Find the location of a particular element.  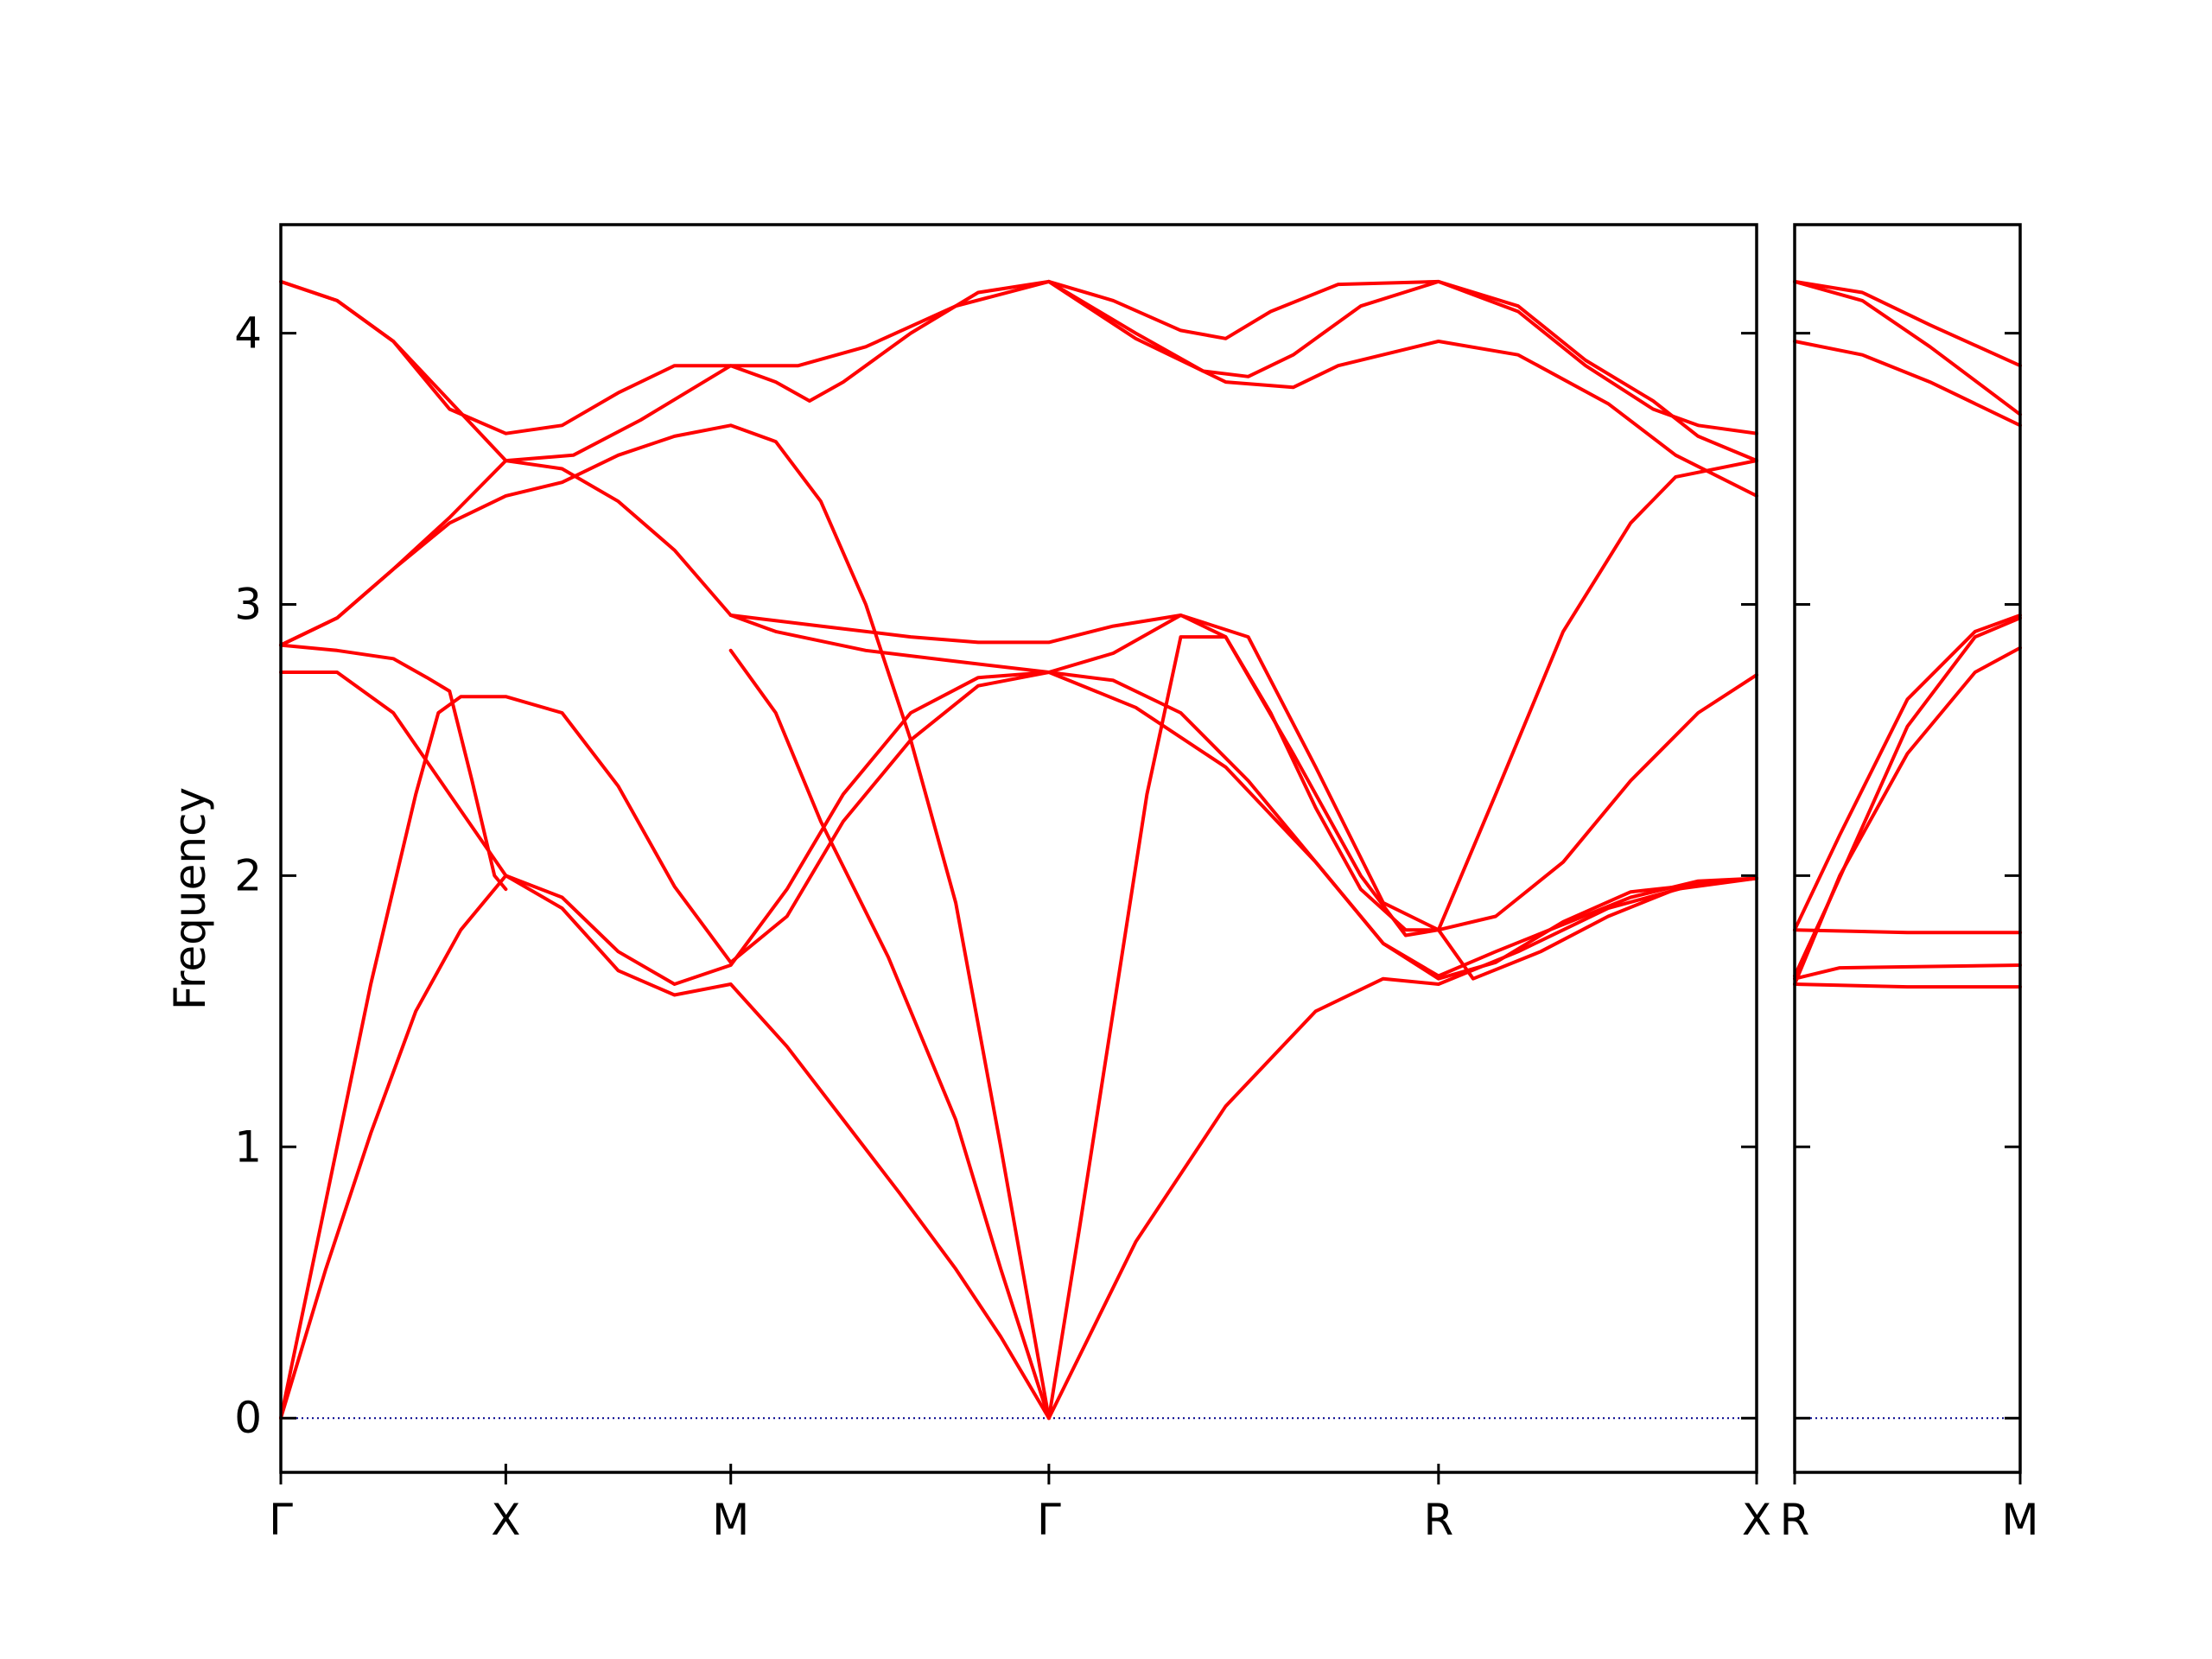

y-tick-label: 3 is located at coordinates (248, 604).